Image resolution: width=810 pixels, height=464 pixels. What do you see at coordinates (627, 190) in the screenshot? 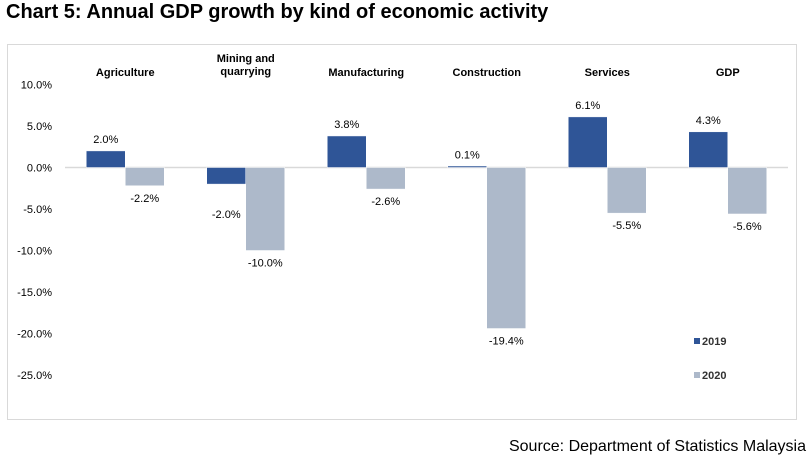
I see `bar-2020-services` at bounding box center [627, 190].